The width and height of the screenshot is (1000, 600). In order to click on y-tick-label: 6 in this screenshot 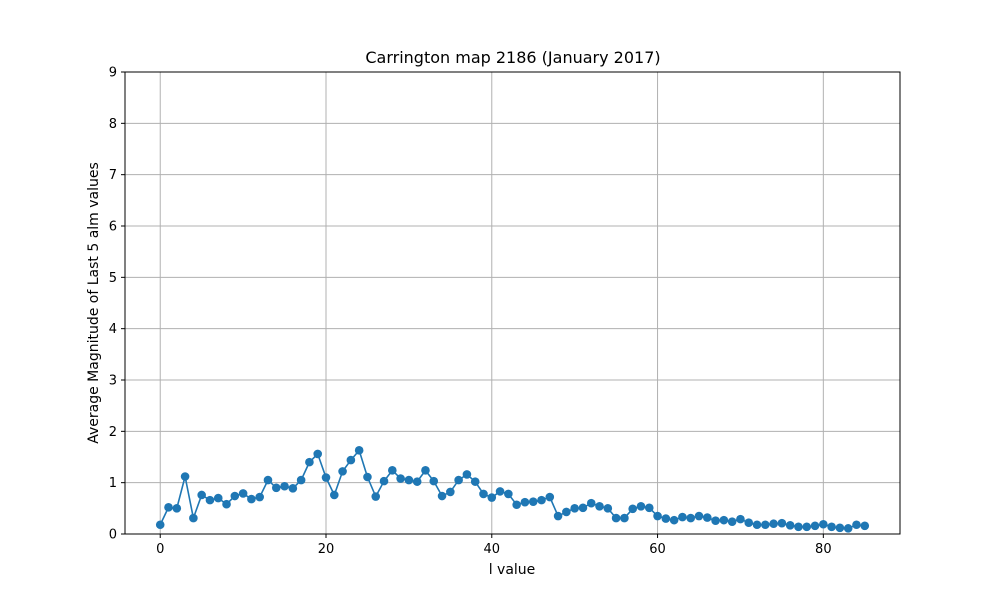, I will do `click(113, 227)`.